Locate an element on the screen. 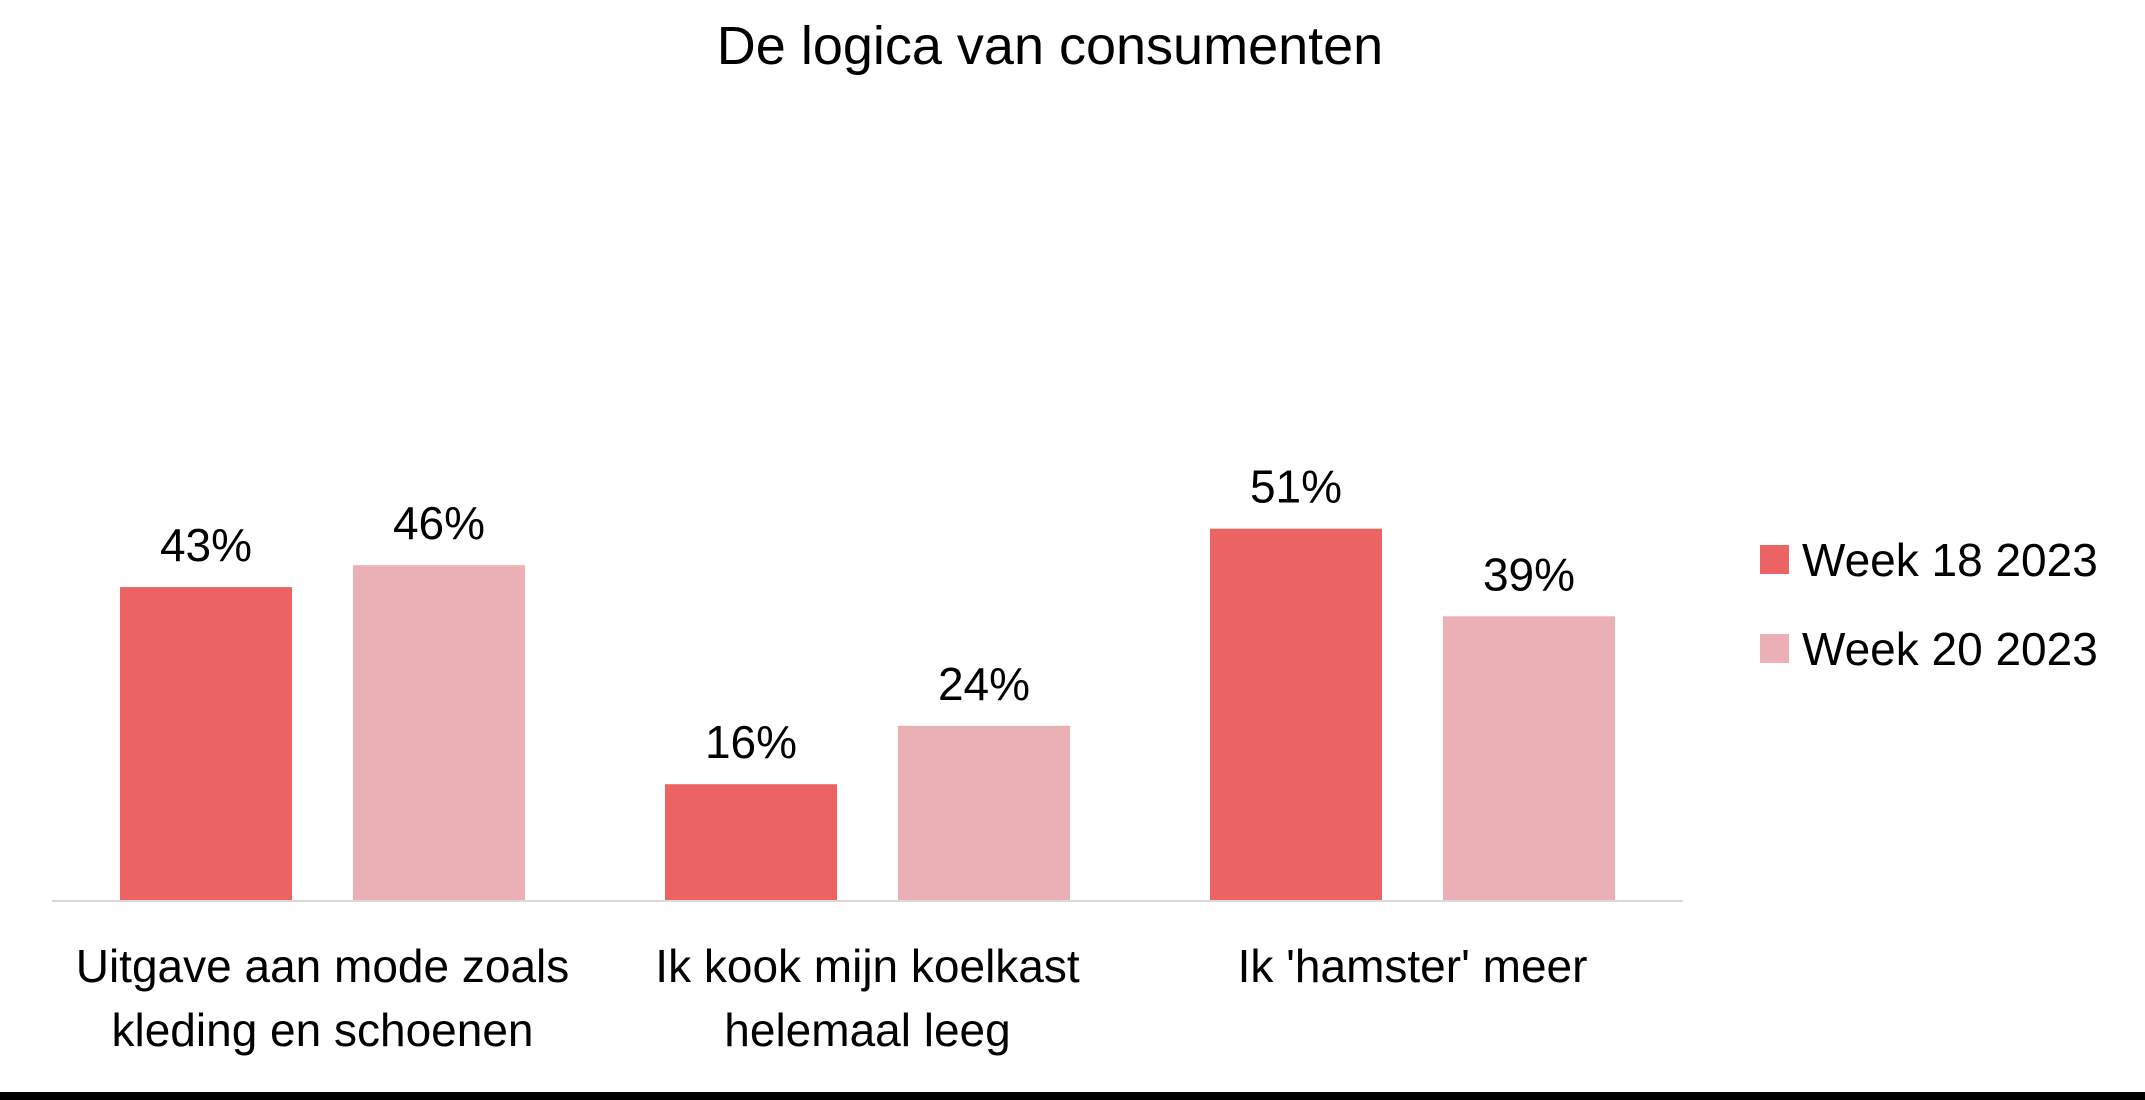 The image size is (2145, 1100). legend: Week 18 2023 Week 20 2023 is located at coordinates (1929, 604).